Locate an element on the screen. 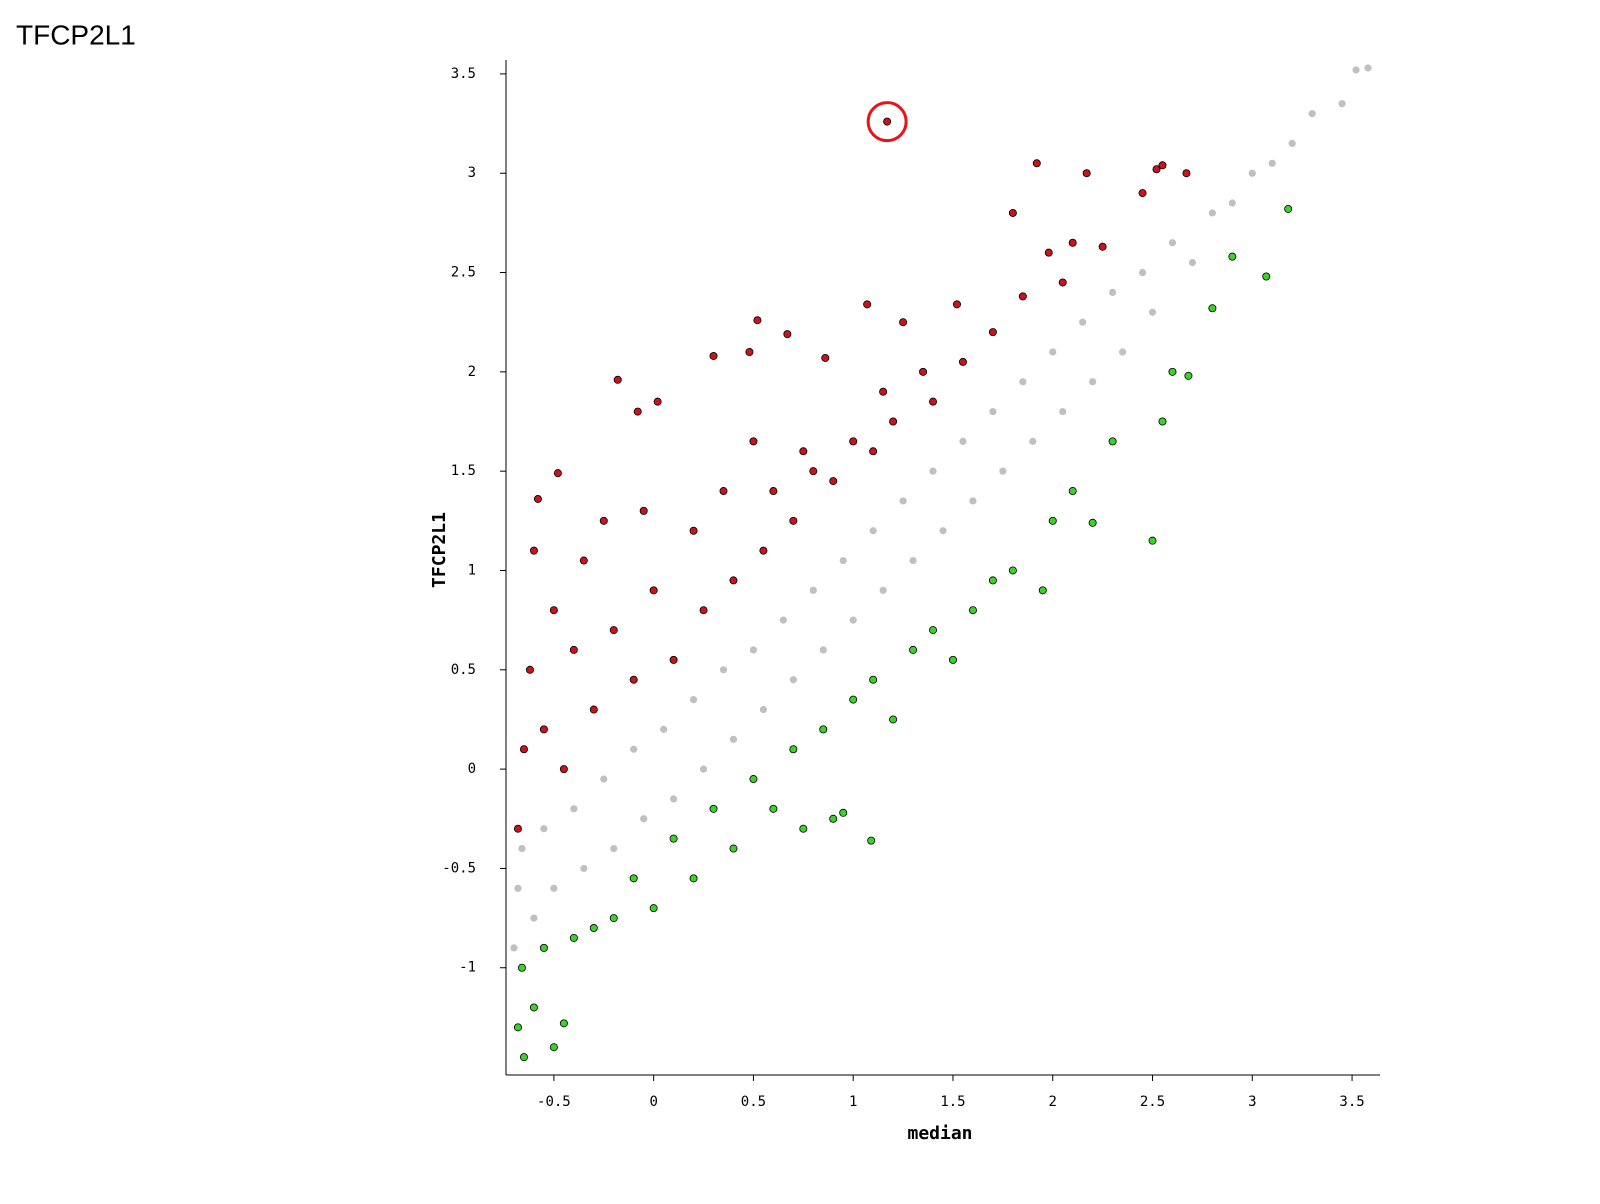 Image resolution: width=1600 pixels, height=1204 pixels. y-tick-label: 3 is located at coordinates (472, 173).